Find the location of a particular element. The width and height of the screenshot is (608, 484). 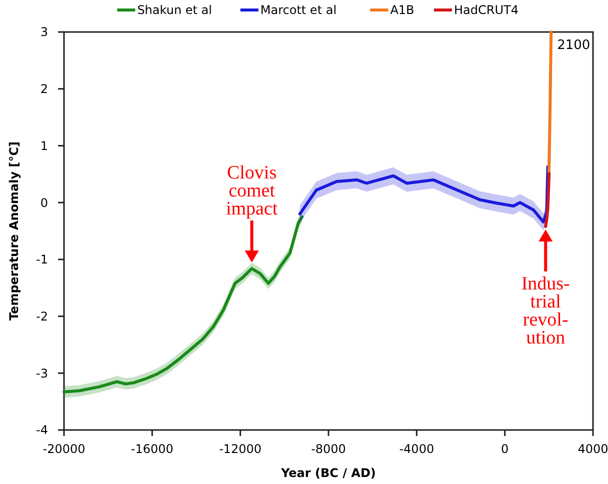

y-tick-label: -2 is located at coordinates (42, 316).